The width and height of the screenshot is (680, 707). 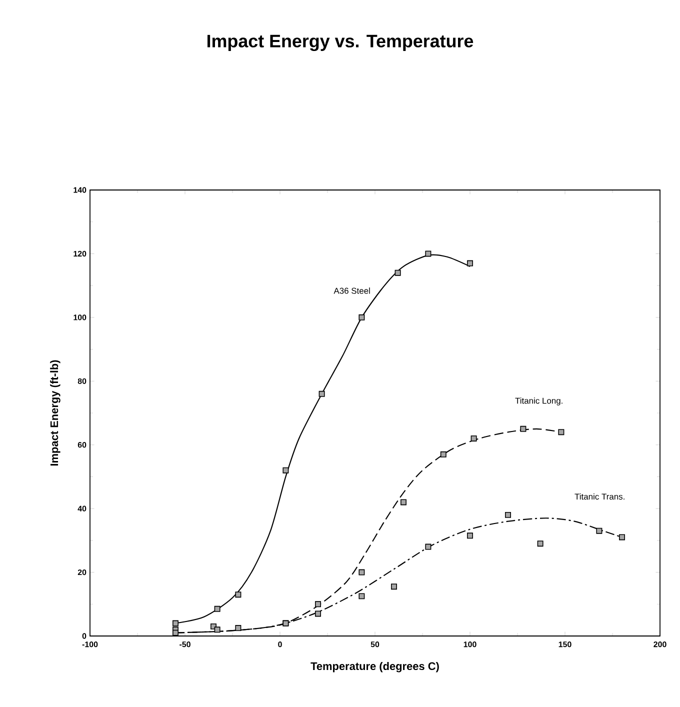 What do you see at coordinates (340, 43) in the screenshot?
I see `chart-title: Impact Energy vs. Temperature` at bounding box center [340, 43].